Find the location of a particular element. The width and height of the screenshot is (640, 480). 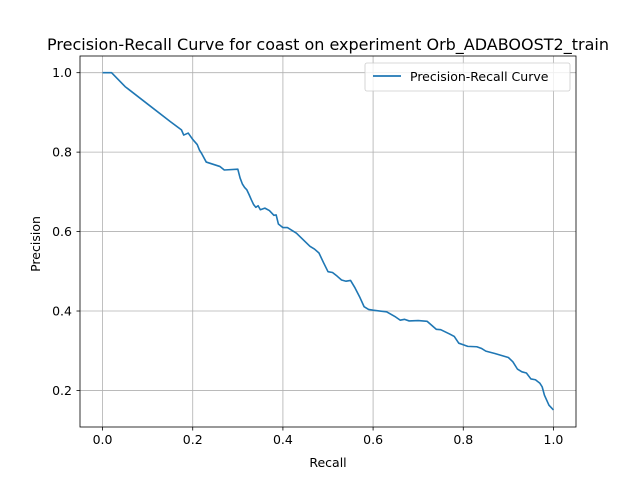

y-tick-label: 0.4 is located at coordinates (62, 311).